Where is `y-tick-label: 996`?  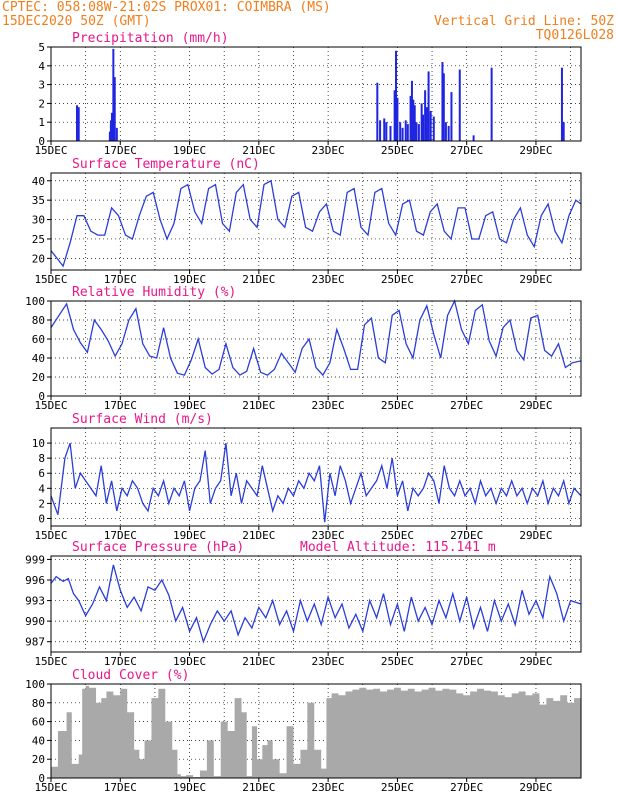 y-tick-label: 996 is located at coordinates (35, 580).